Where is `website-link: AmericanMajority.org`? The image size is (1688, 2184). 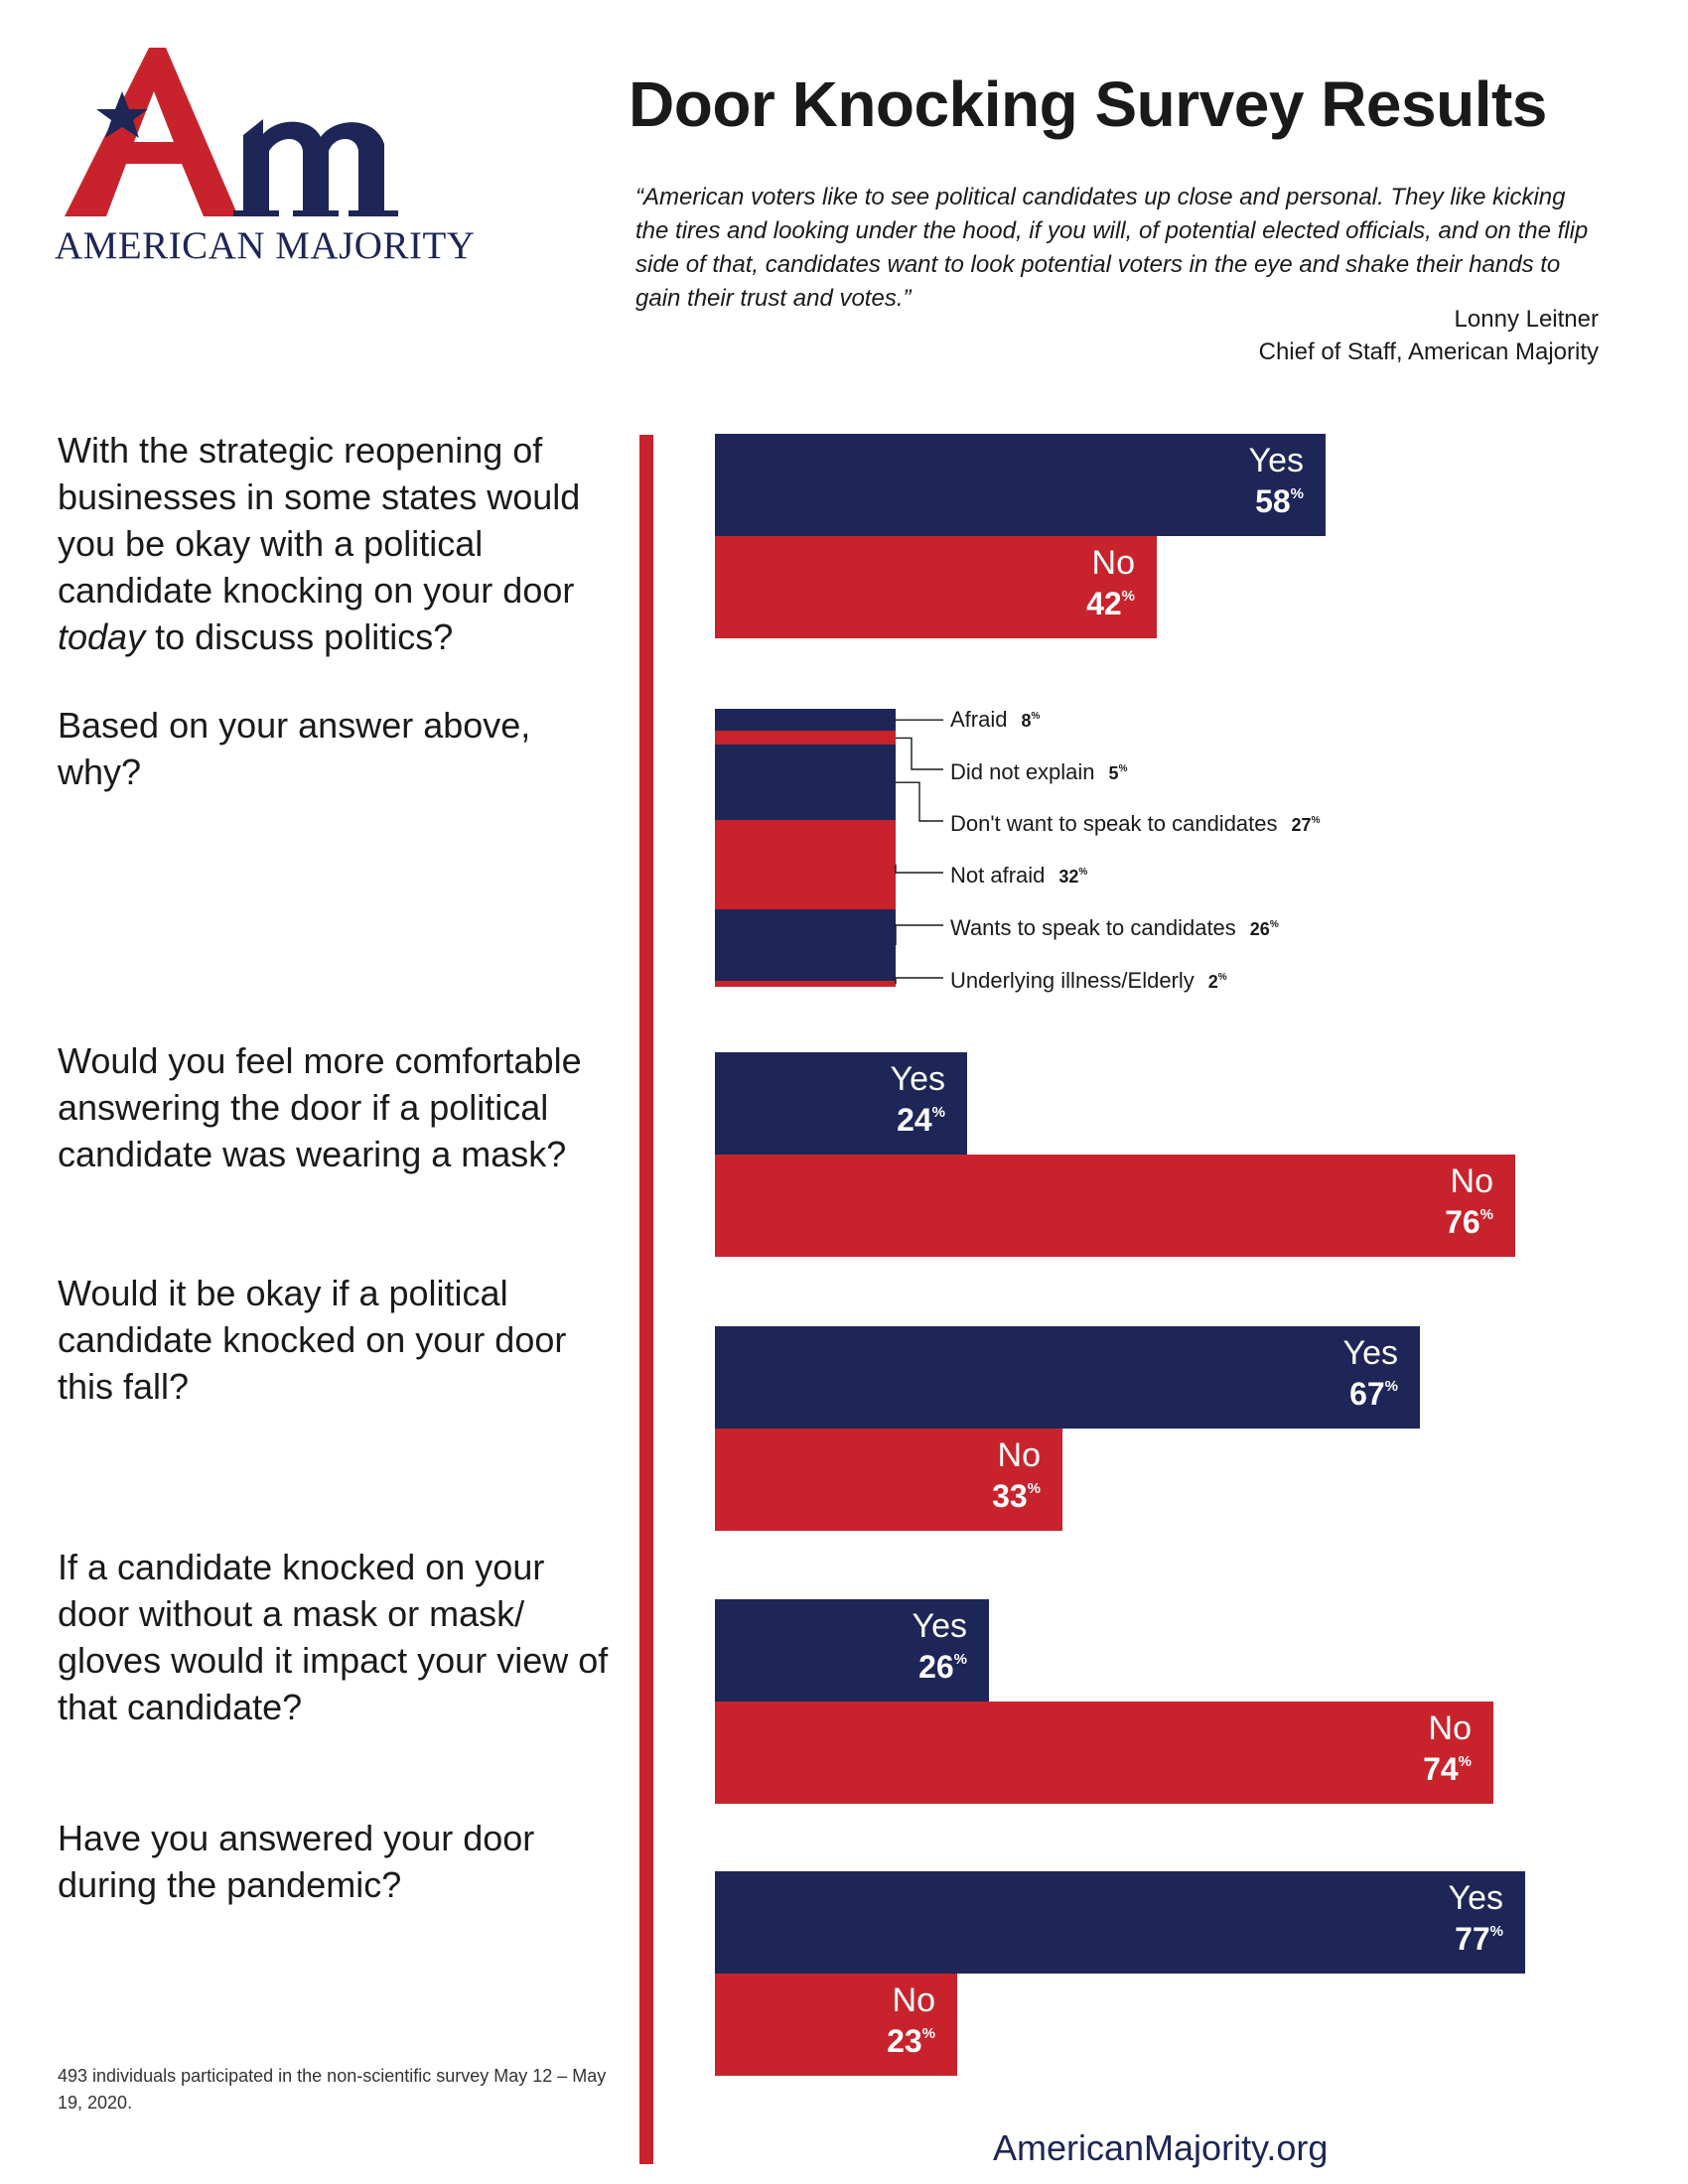
website-link: AmericanMajority.org is located at coordinates (1161, 2147).